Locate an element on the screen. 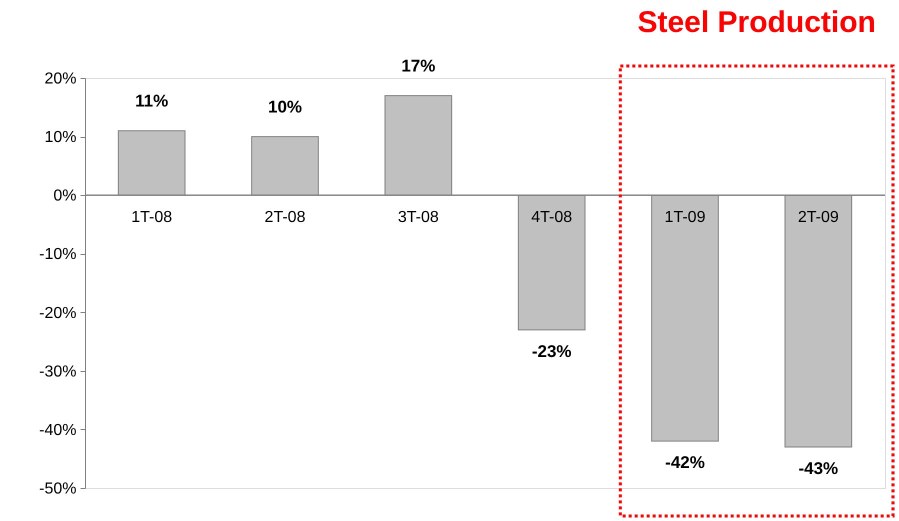  x-tick-label: 1T-09 is located at coordinates (685, 217).